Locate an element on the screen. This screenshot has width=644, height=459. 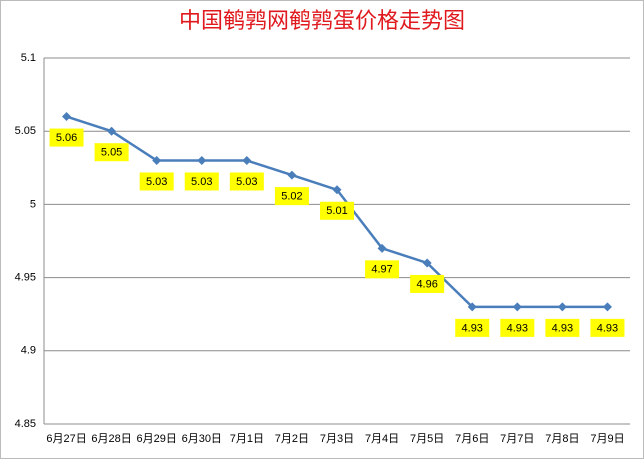
data-label: 4.97 is located at coordinates (381, 270).